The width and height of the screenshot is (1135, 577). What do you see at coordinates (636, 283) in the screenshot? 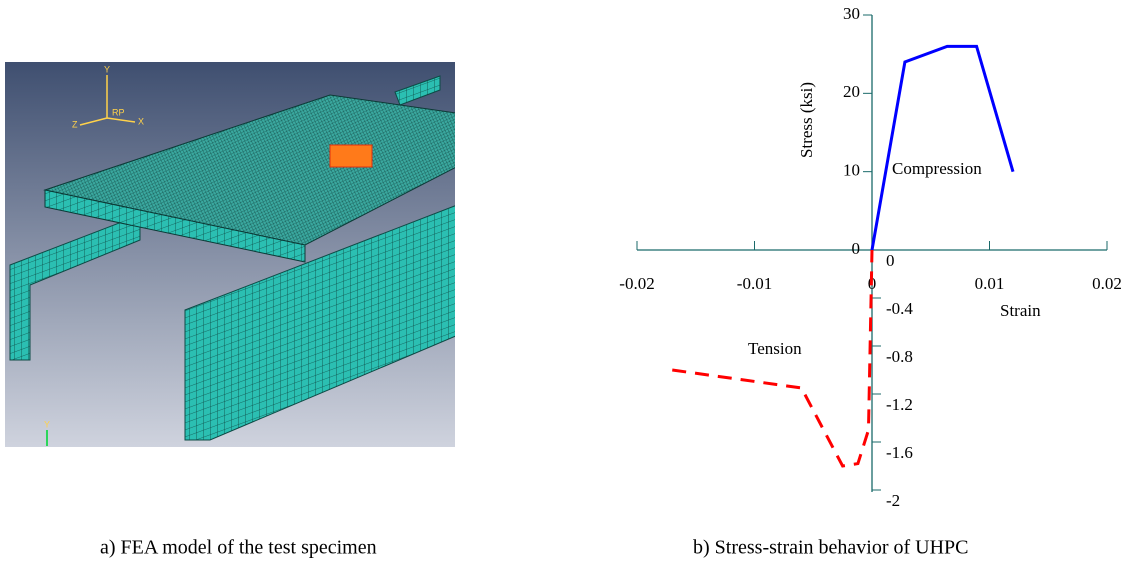
I see `x-tick-label: -0.02` at bounding box center [636, 283].